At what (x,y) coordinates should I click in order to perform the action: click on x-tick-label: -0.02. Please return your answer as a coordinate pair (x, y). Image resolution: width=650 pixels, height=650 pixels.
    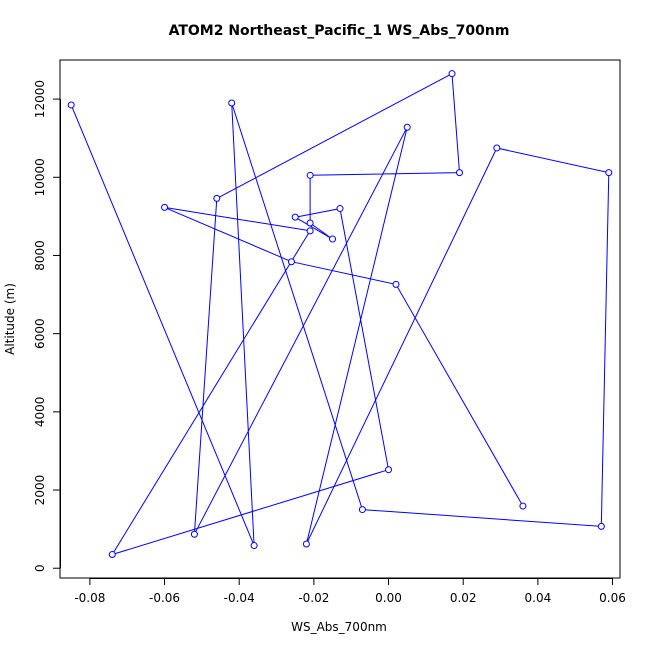
    Looking at the image, I should click on (313, 598).